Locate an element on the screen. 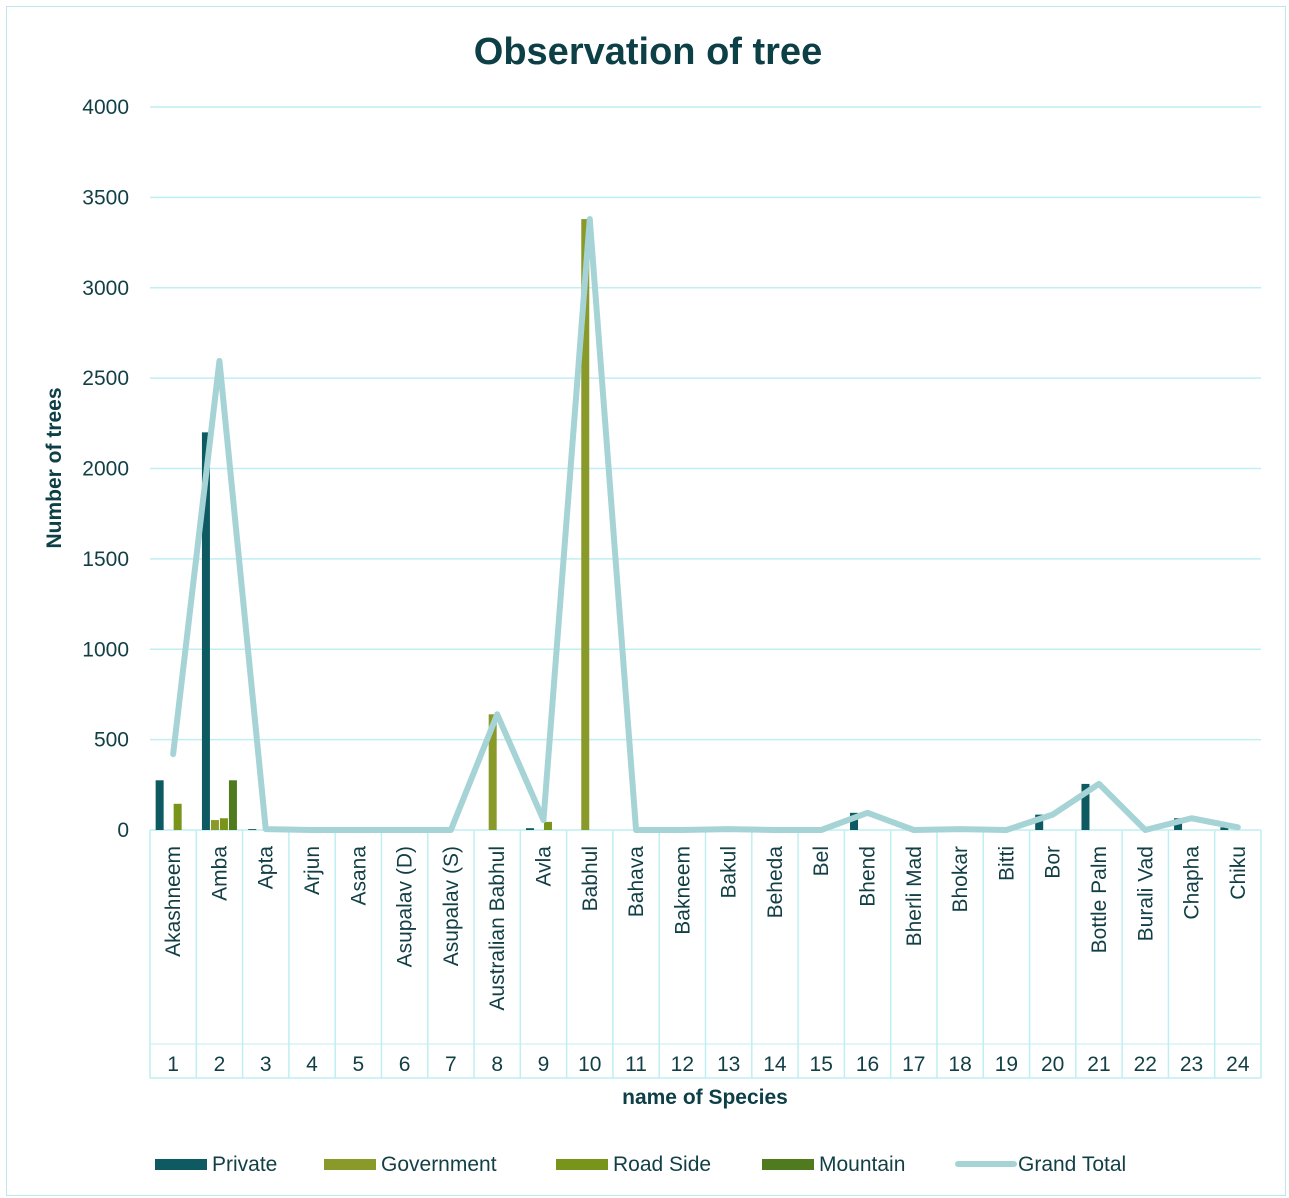  category-label: Amba is located at coordinates (219, 873).